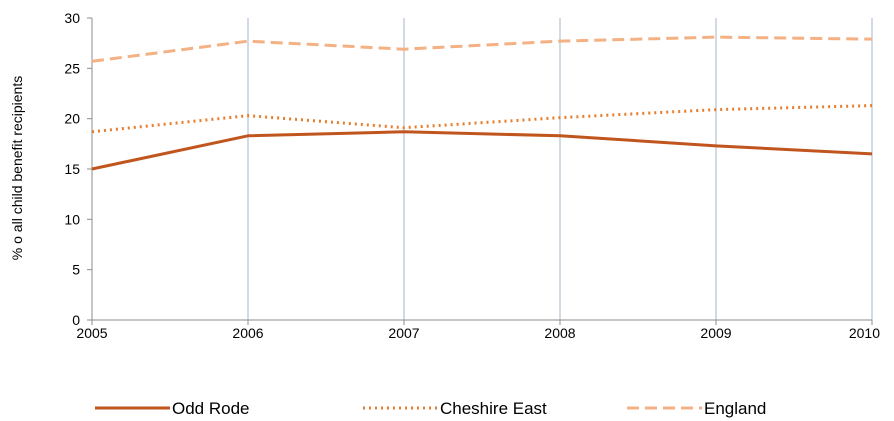  I want to click on y-axis-label: % o all child benefit recipients, so click(17, 168).